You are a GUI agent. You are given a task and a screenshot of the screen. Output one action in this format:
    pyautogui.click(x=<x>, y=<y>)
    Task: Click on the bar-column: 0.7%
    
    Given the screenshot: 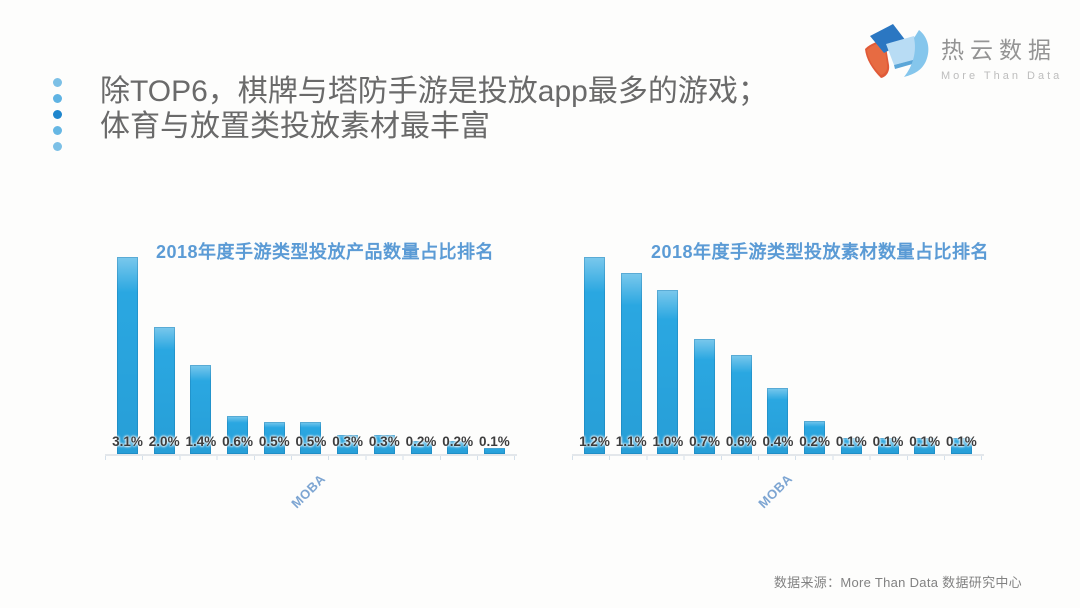 What is the action you would take?
    pyautogui.click(x=704, y=355)
    